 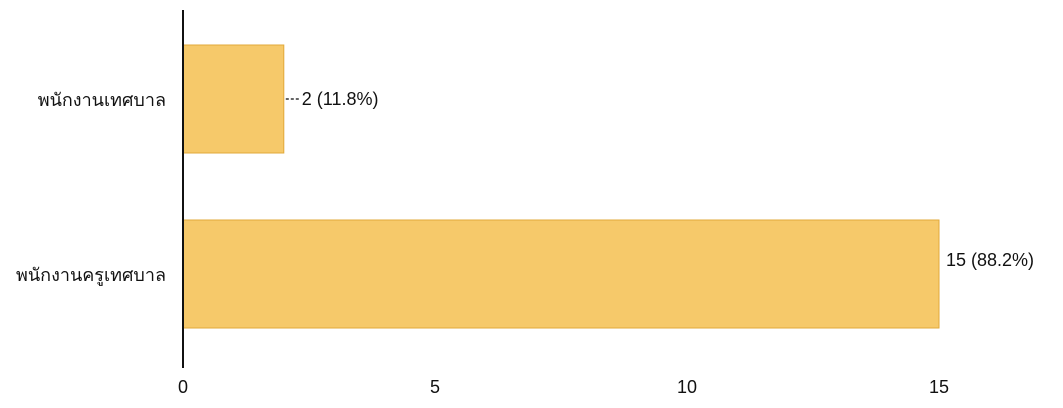 What do you see at coordinates (990, 260) in the screenshot?
I see `value-label-2: 15 (88.2%)` at bounding box center [990, 260].